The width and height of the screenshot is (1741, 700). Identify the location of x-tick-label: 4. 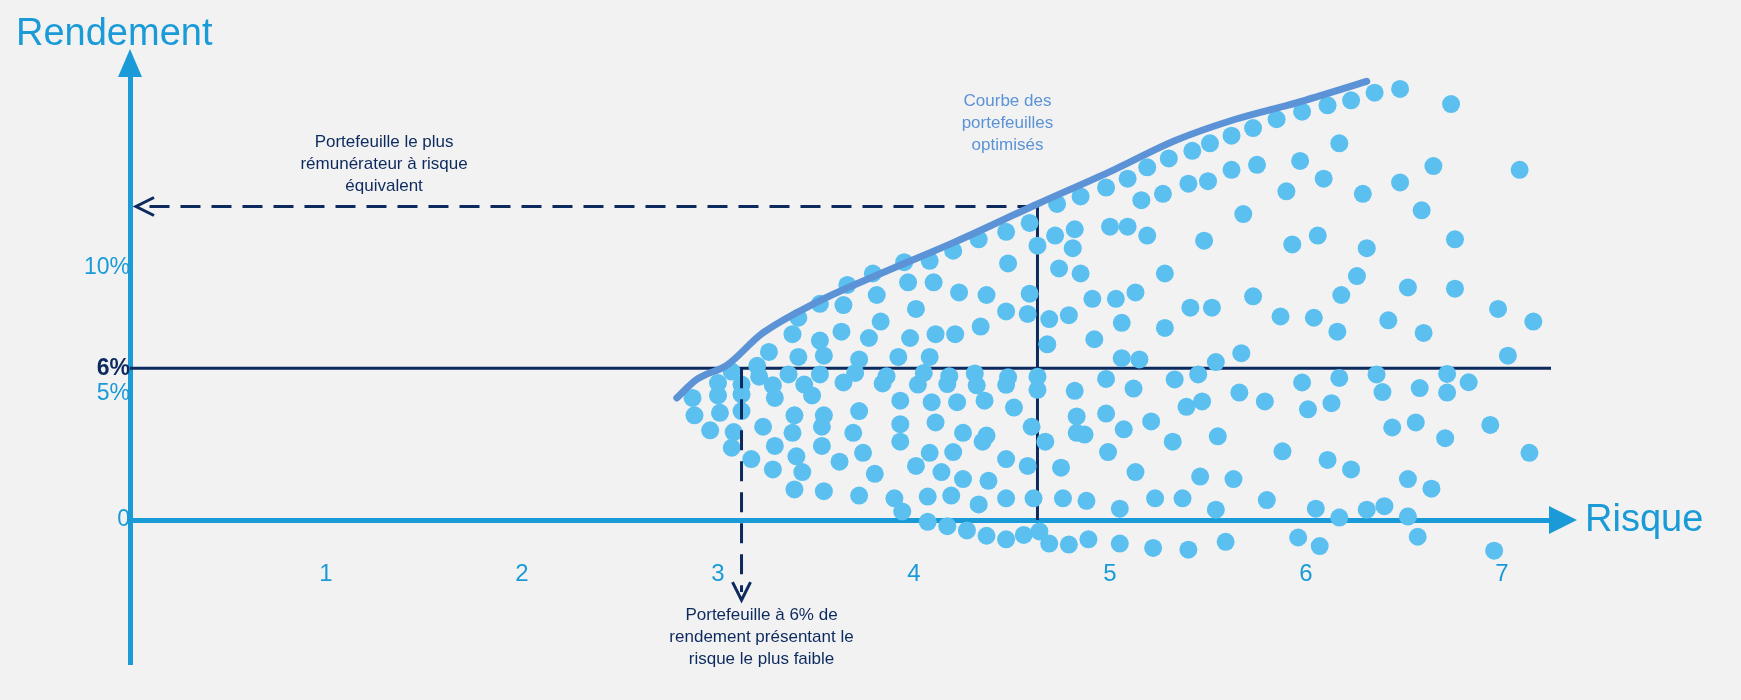
(914, 573).